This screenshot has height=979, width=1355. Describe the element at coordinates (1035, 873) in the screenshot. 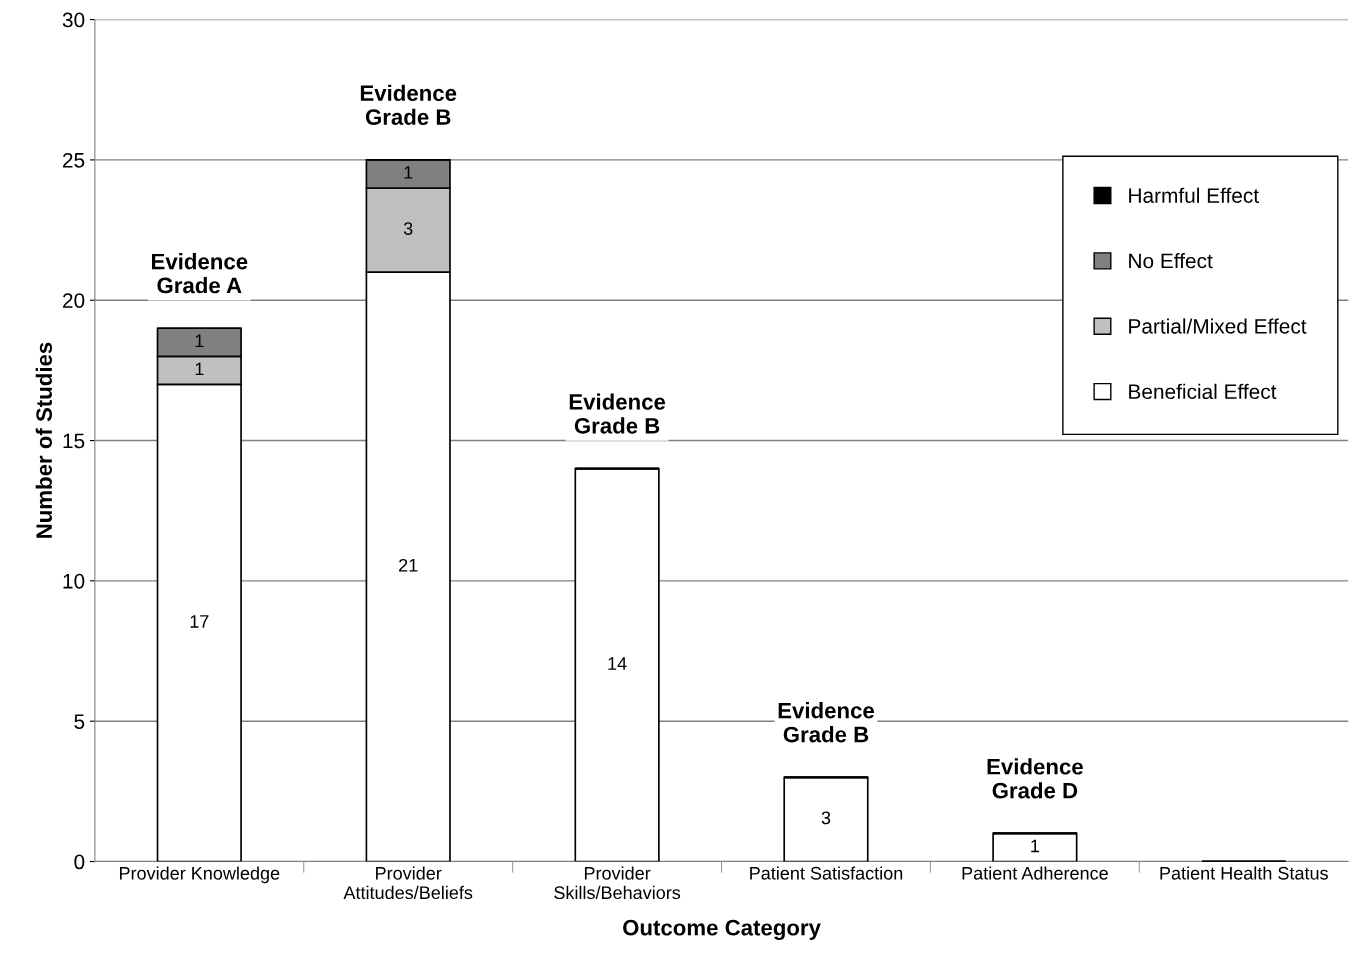

I see `x-tick-label: Patient Adherence` at that location.